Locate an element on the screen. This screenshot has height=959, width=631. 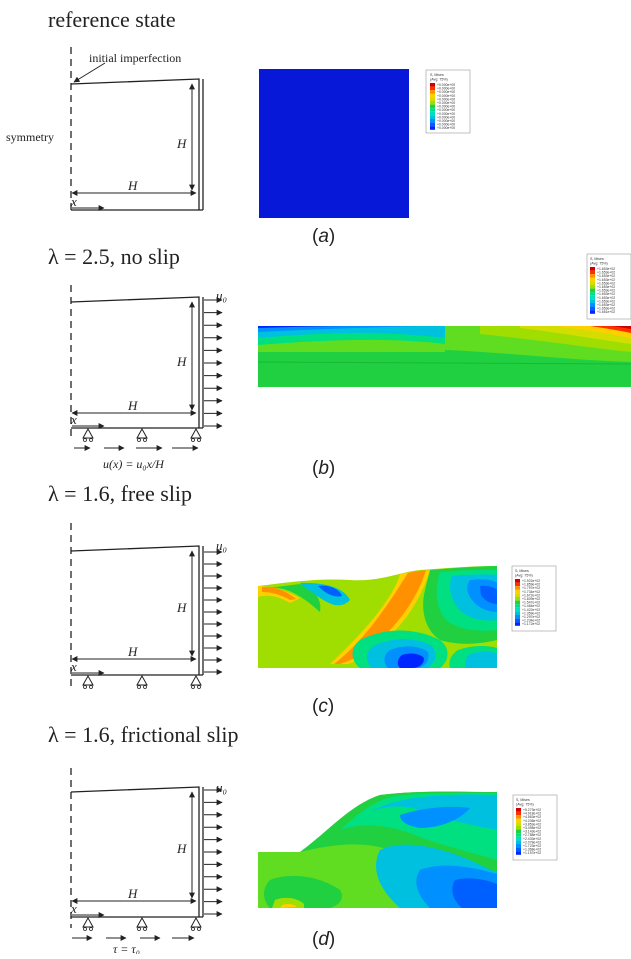
symmetry-label: symmetry is located at coordinates (30, 137).